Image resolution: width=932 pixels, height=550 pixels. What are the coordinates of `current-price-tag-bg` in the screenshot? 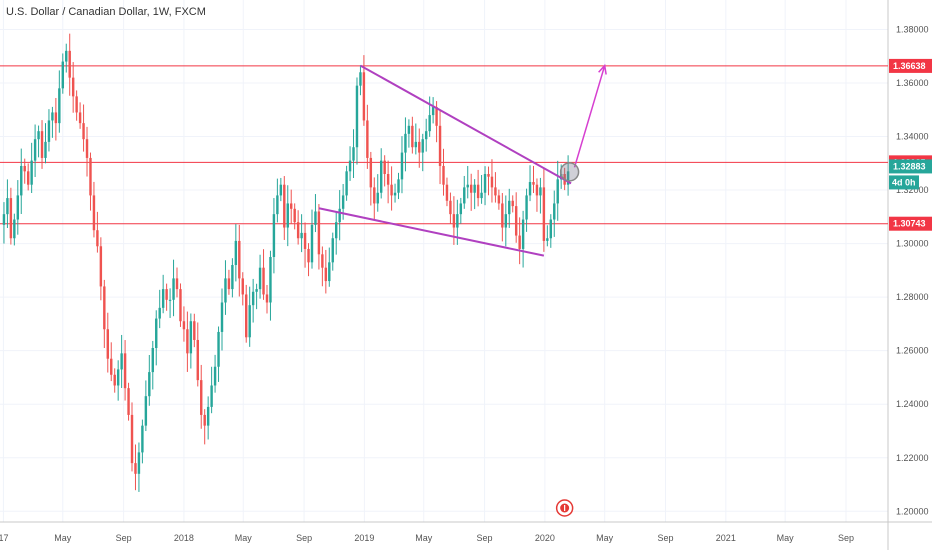 It's located at (910, 166).